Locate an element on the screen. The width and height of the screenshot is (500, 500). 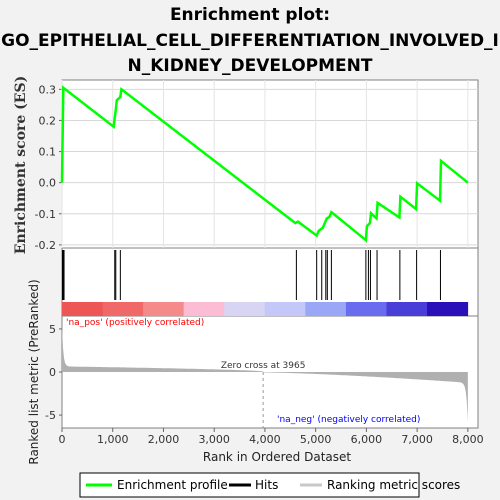
metric-tick-label: 0 is located at coordinates (52, 372).